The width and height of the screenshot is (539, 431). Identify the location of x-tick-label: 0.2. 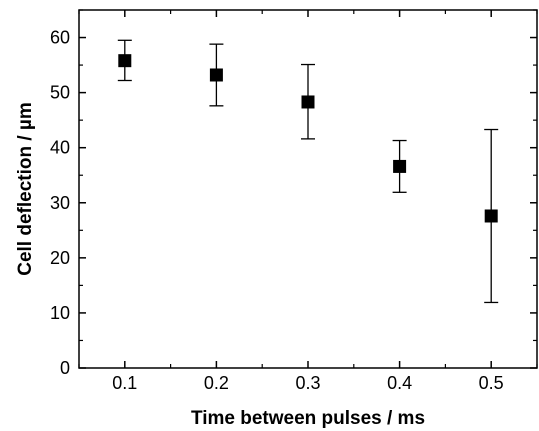
(216, 383).